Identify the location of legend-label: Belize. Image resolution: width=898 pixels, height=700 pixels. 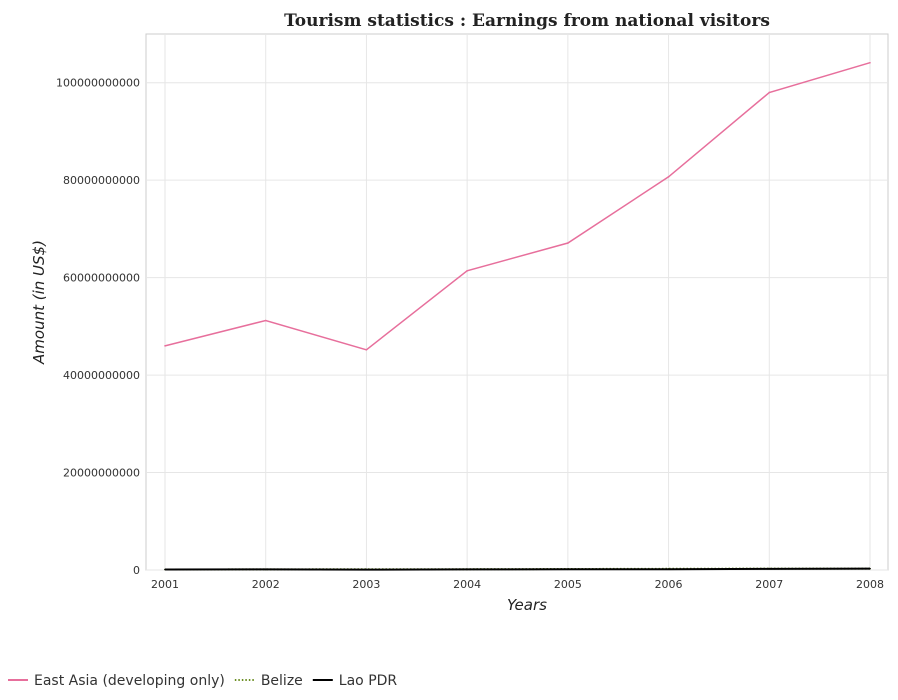
(282, 681).